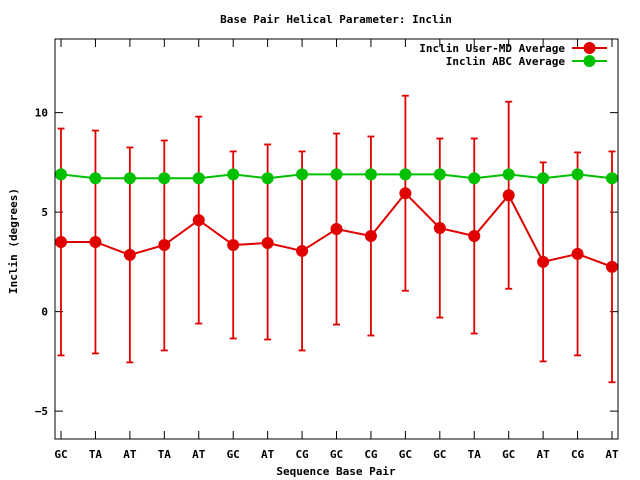 This screenshot has height=480, width=640. Describe the element at coordinates (336, 471) in the screenshot. I see `x-axis-label: Sequence Base Pair` at that location.